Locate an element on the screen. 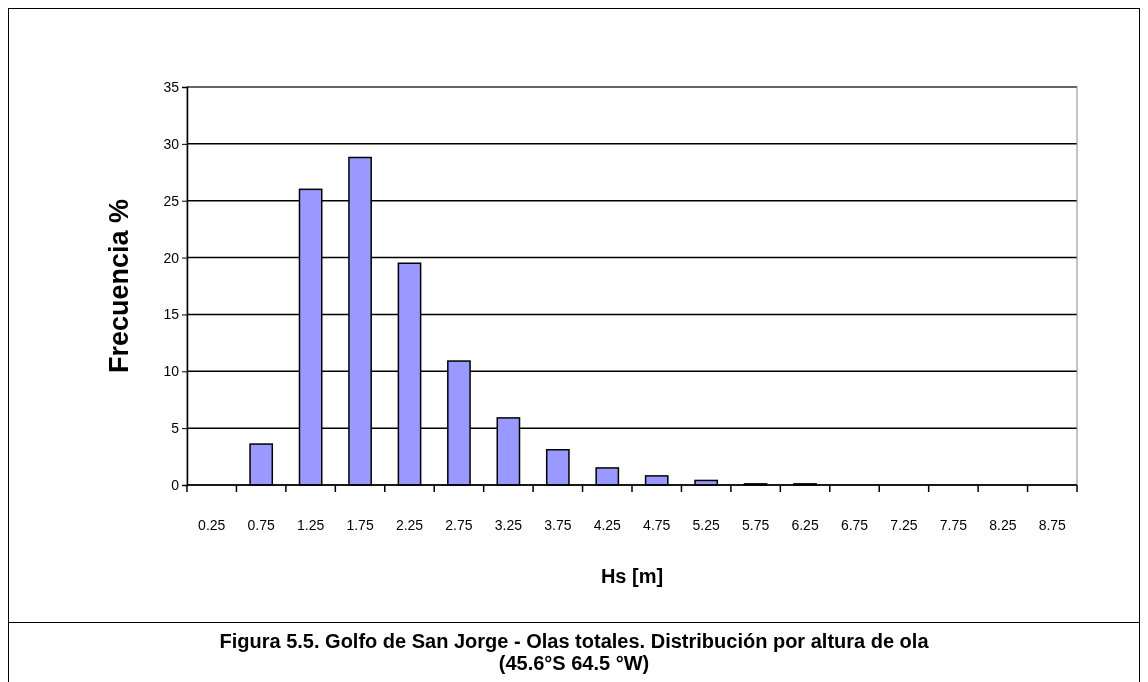 The image size is (1148, 682). x-tick-label: 5.25 is located at coordinates (706, 525).